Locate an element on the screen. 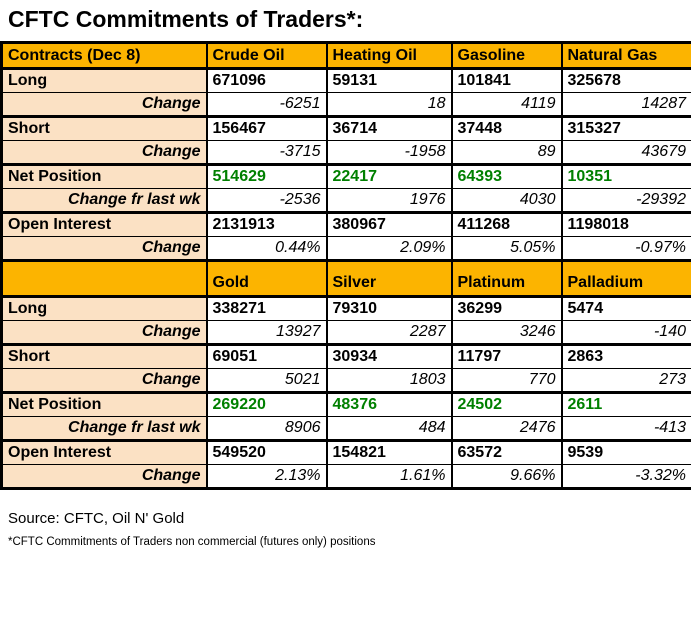 The height and width of the screenshot is (631, 691). value-cell: 11797 is located at coordinates (506, 356).